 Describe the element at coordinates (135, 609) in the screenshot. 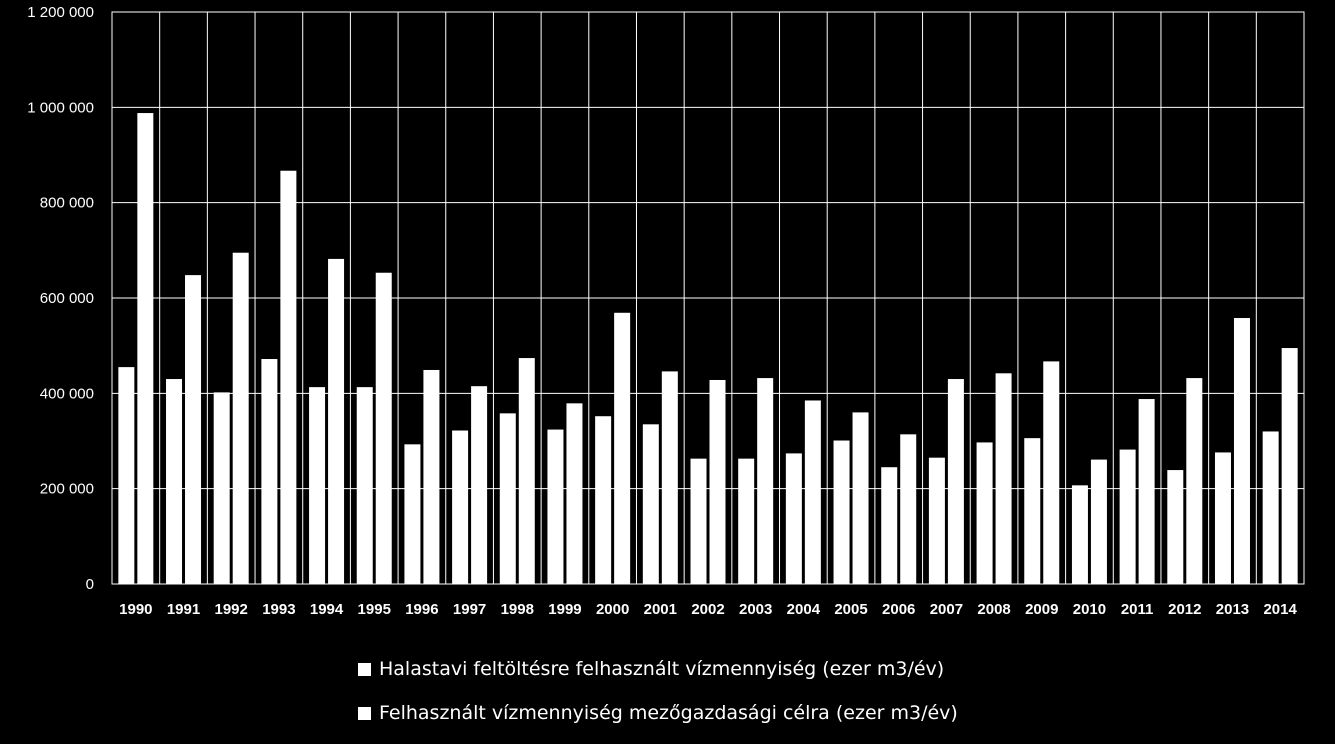

I see `x-tick-label: 1990` at that location.